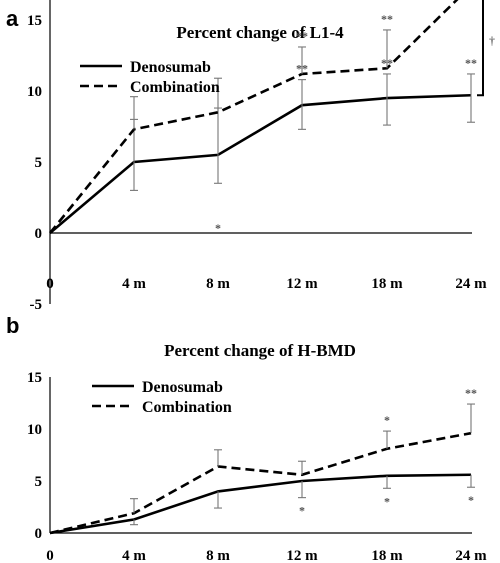  Describe the element at coordinates (34, 430) in the screenshot. I see `panel-b-y-tick-label: 10` at that location.